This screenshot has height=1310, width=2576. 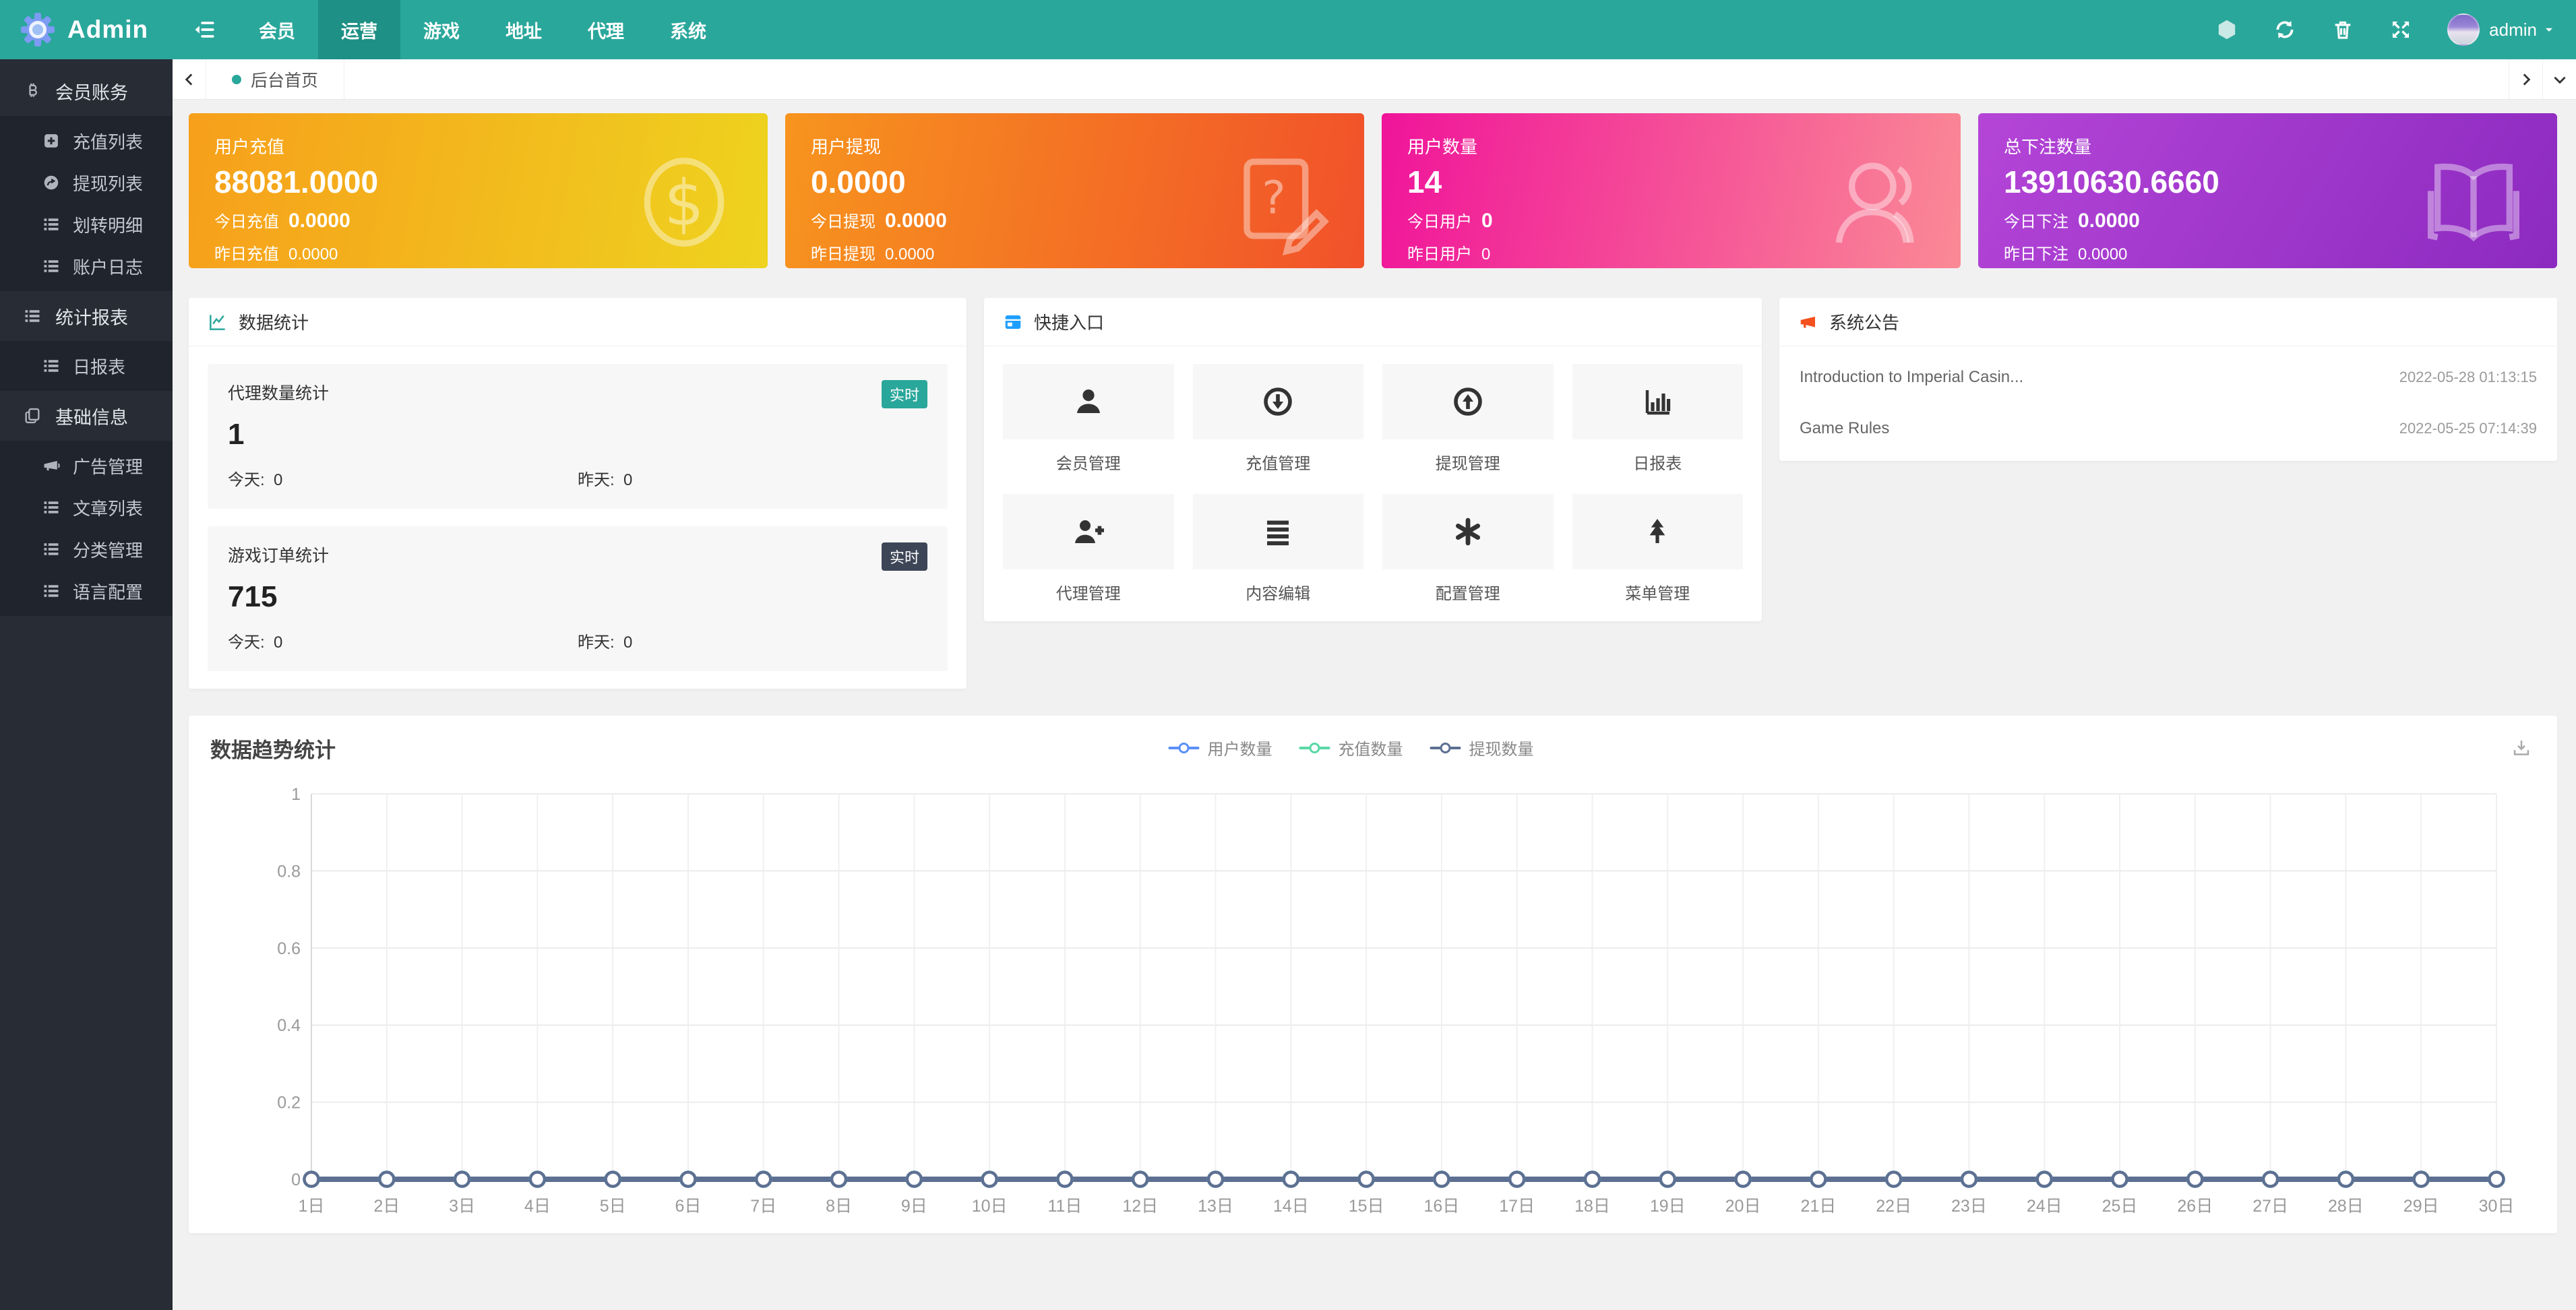 I want to click on announcement-row-2: Game Rules 2022-05-25 07:14:39, so click(x=2168, y=428).